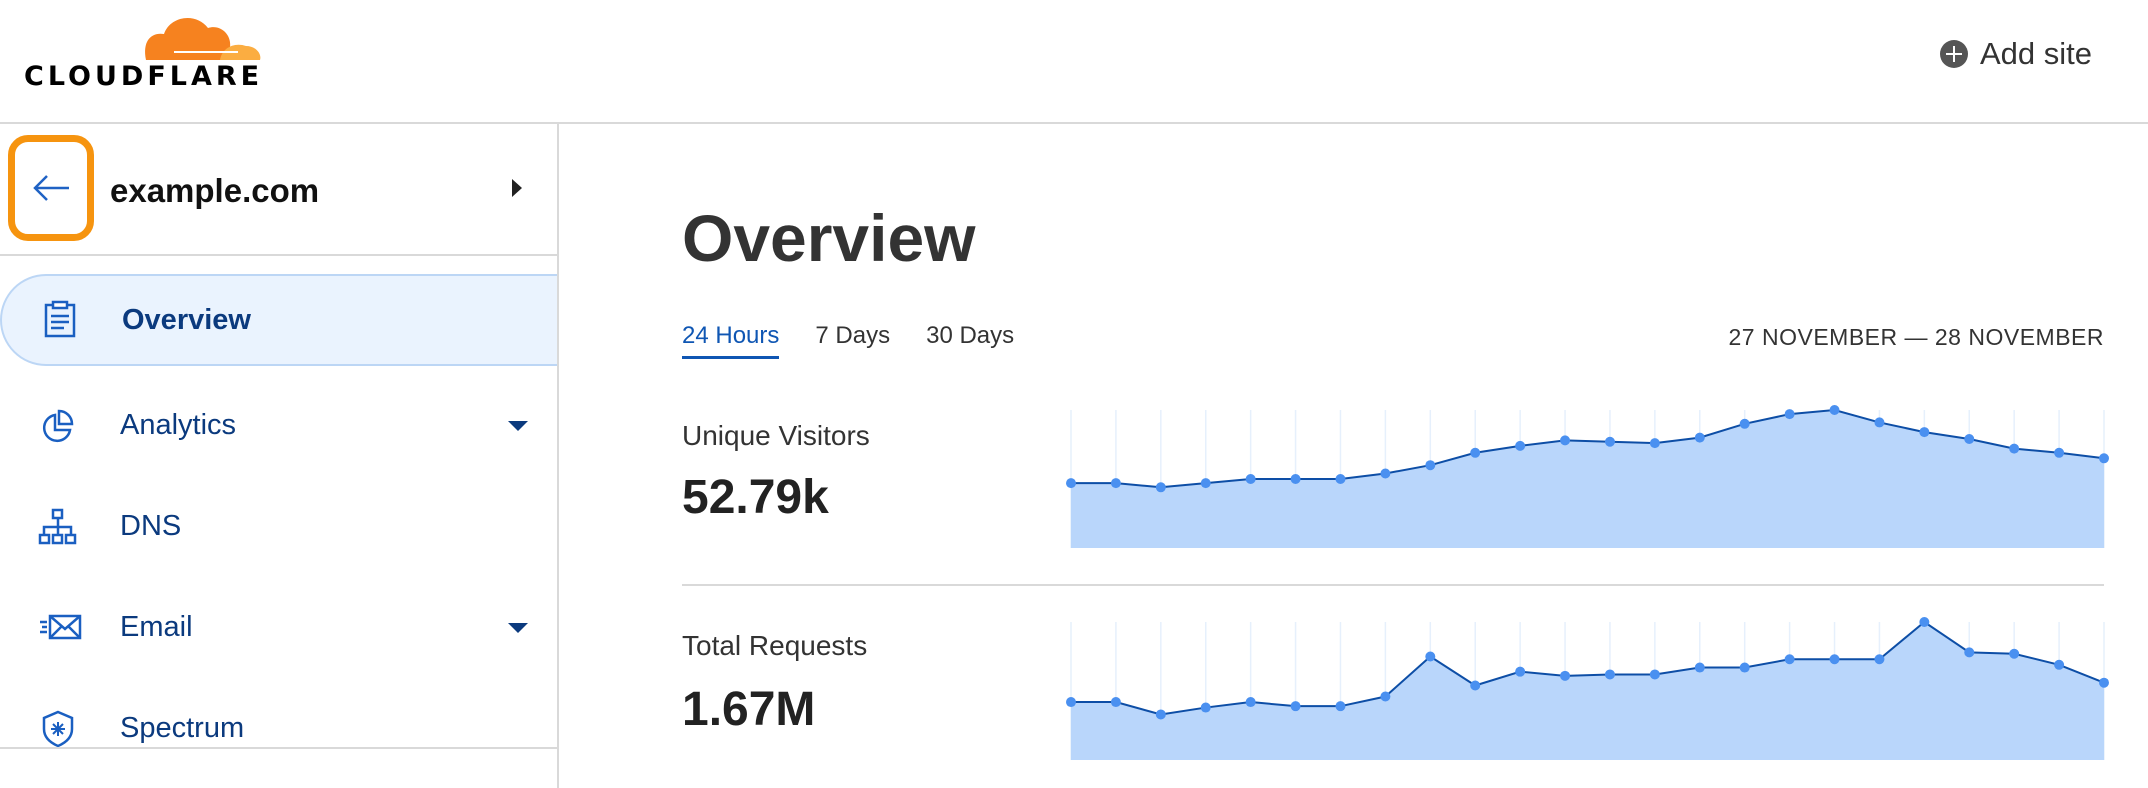 Image resolution: width=2148 pixels, height=788 pixels. I want to click on sidebar-item-dns: DNS, so click(278, 526).